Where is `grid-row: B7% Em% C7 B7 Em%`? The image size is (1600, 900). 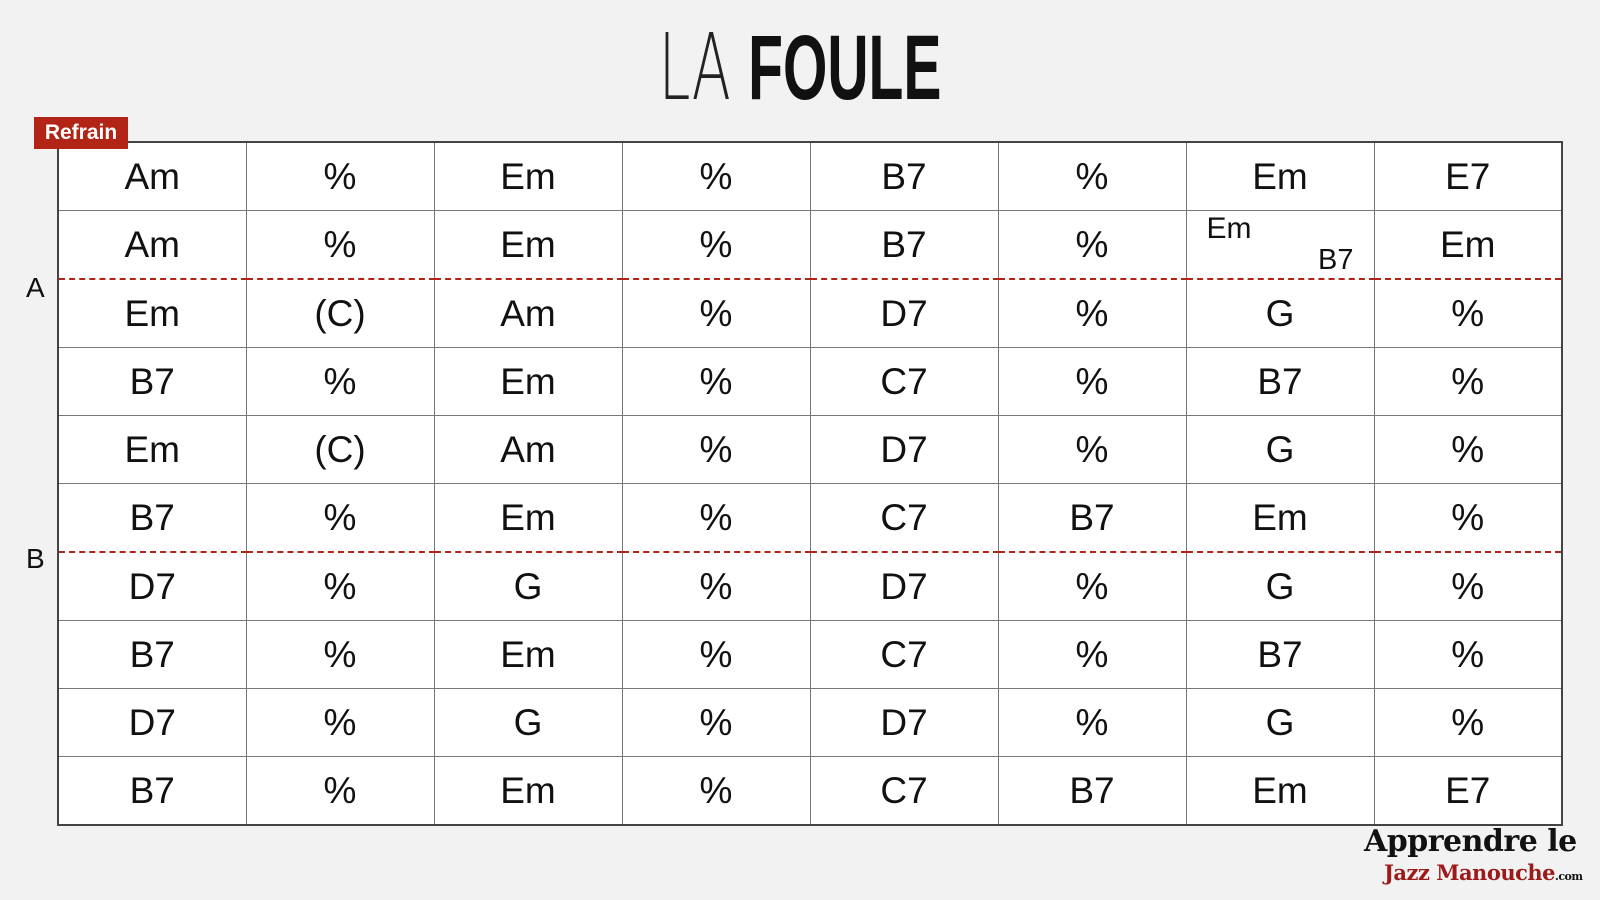 grid-row: B7% Em% C7 B7 Em% is located at coordinates (810, 518).